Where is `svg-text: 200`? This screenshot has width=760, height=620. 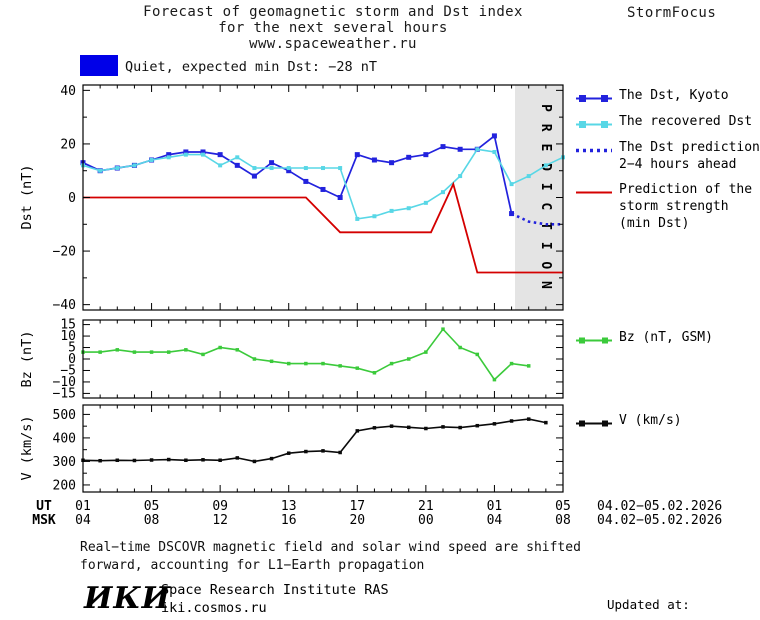
svg-text: 200 is located at coordinates (64, 485).